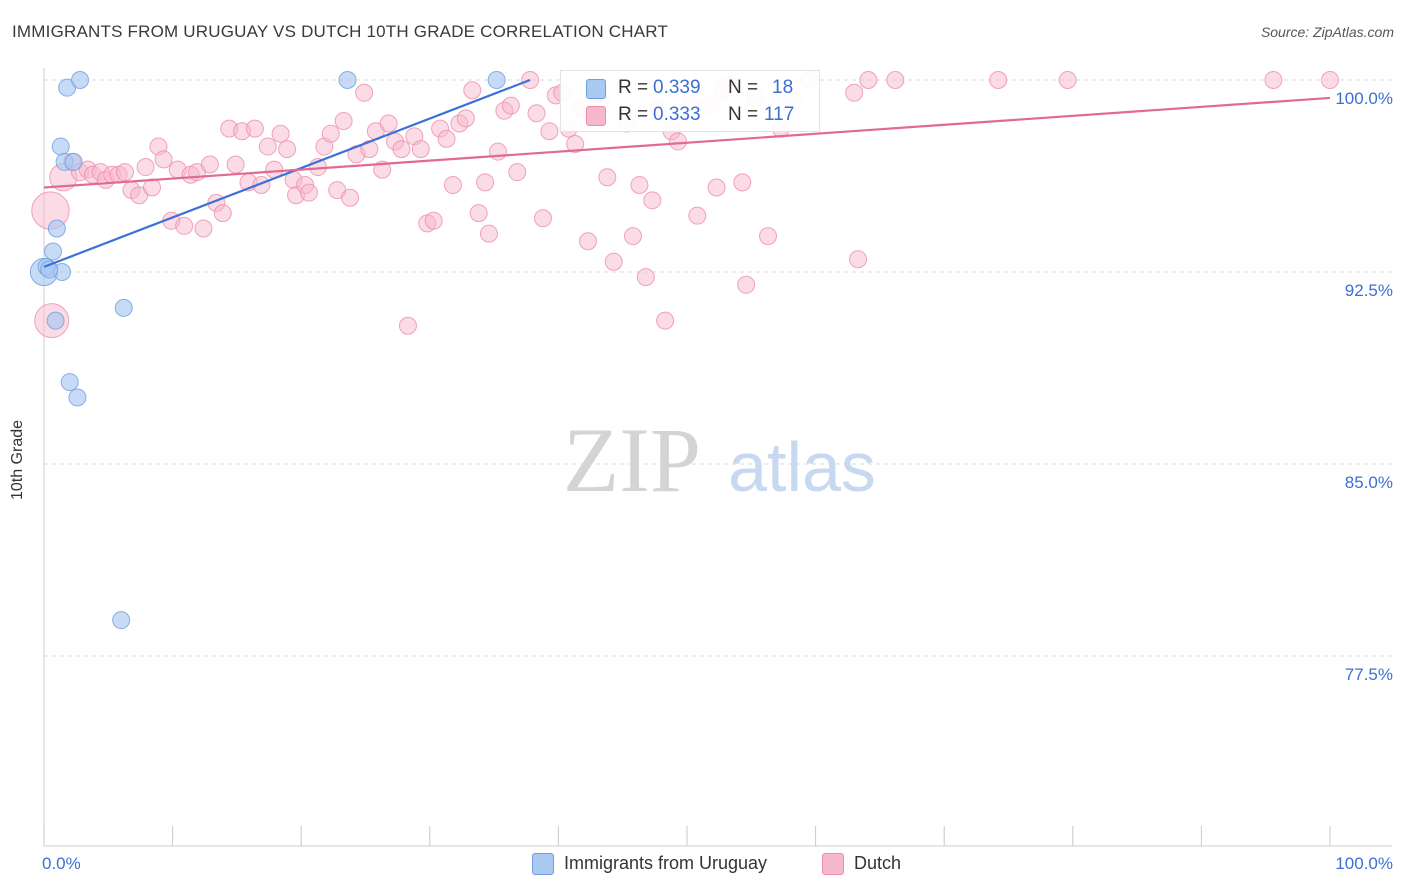  Describe the element at coordinates (802, 467) in the screenshot. I see `watermark-atlas: atlas` at that location.